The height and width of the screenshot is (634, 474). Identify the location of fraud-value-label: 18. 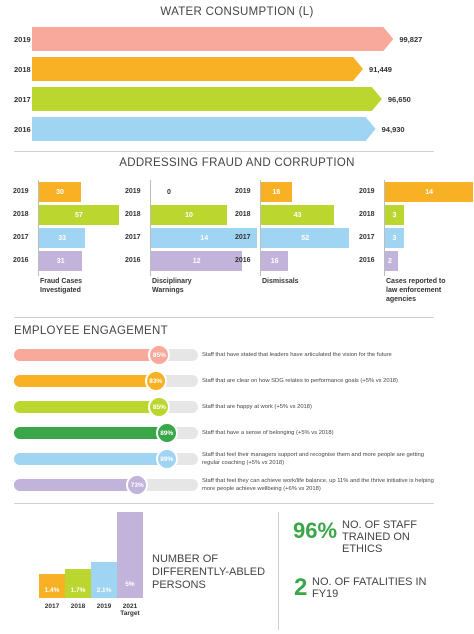
(276, 192).